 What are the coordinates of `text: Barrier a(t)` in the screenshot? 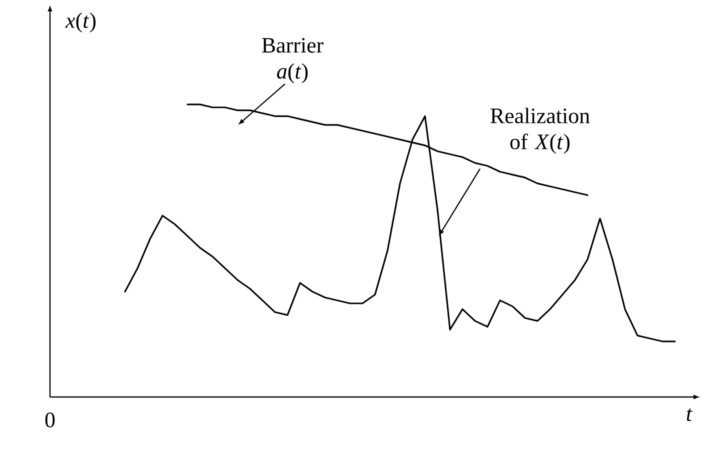 It's located at (293, 61).